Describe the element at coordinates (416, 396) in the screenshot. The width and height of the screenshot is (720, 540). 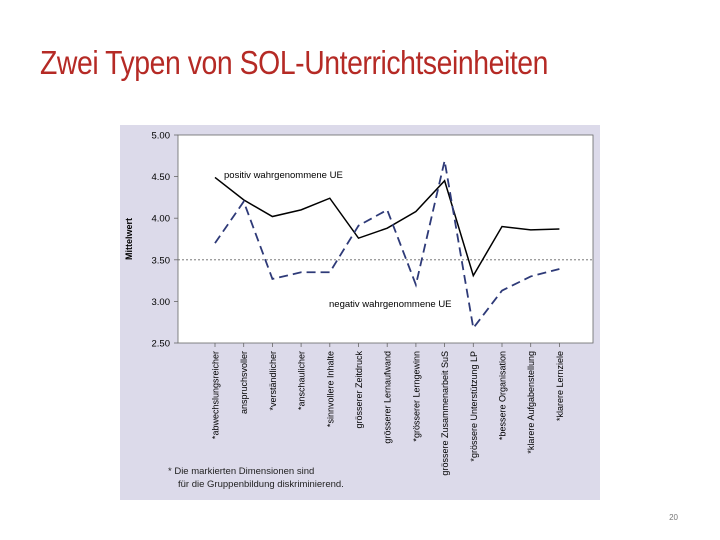
I see `x-tick-label: *grösserer Lerngewinn` at that location.